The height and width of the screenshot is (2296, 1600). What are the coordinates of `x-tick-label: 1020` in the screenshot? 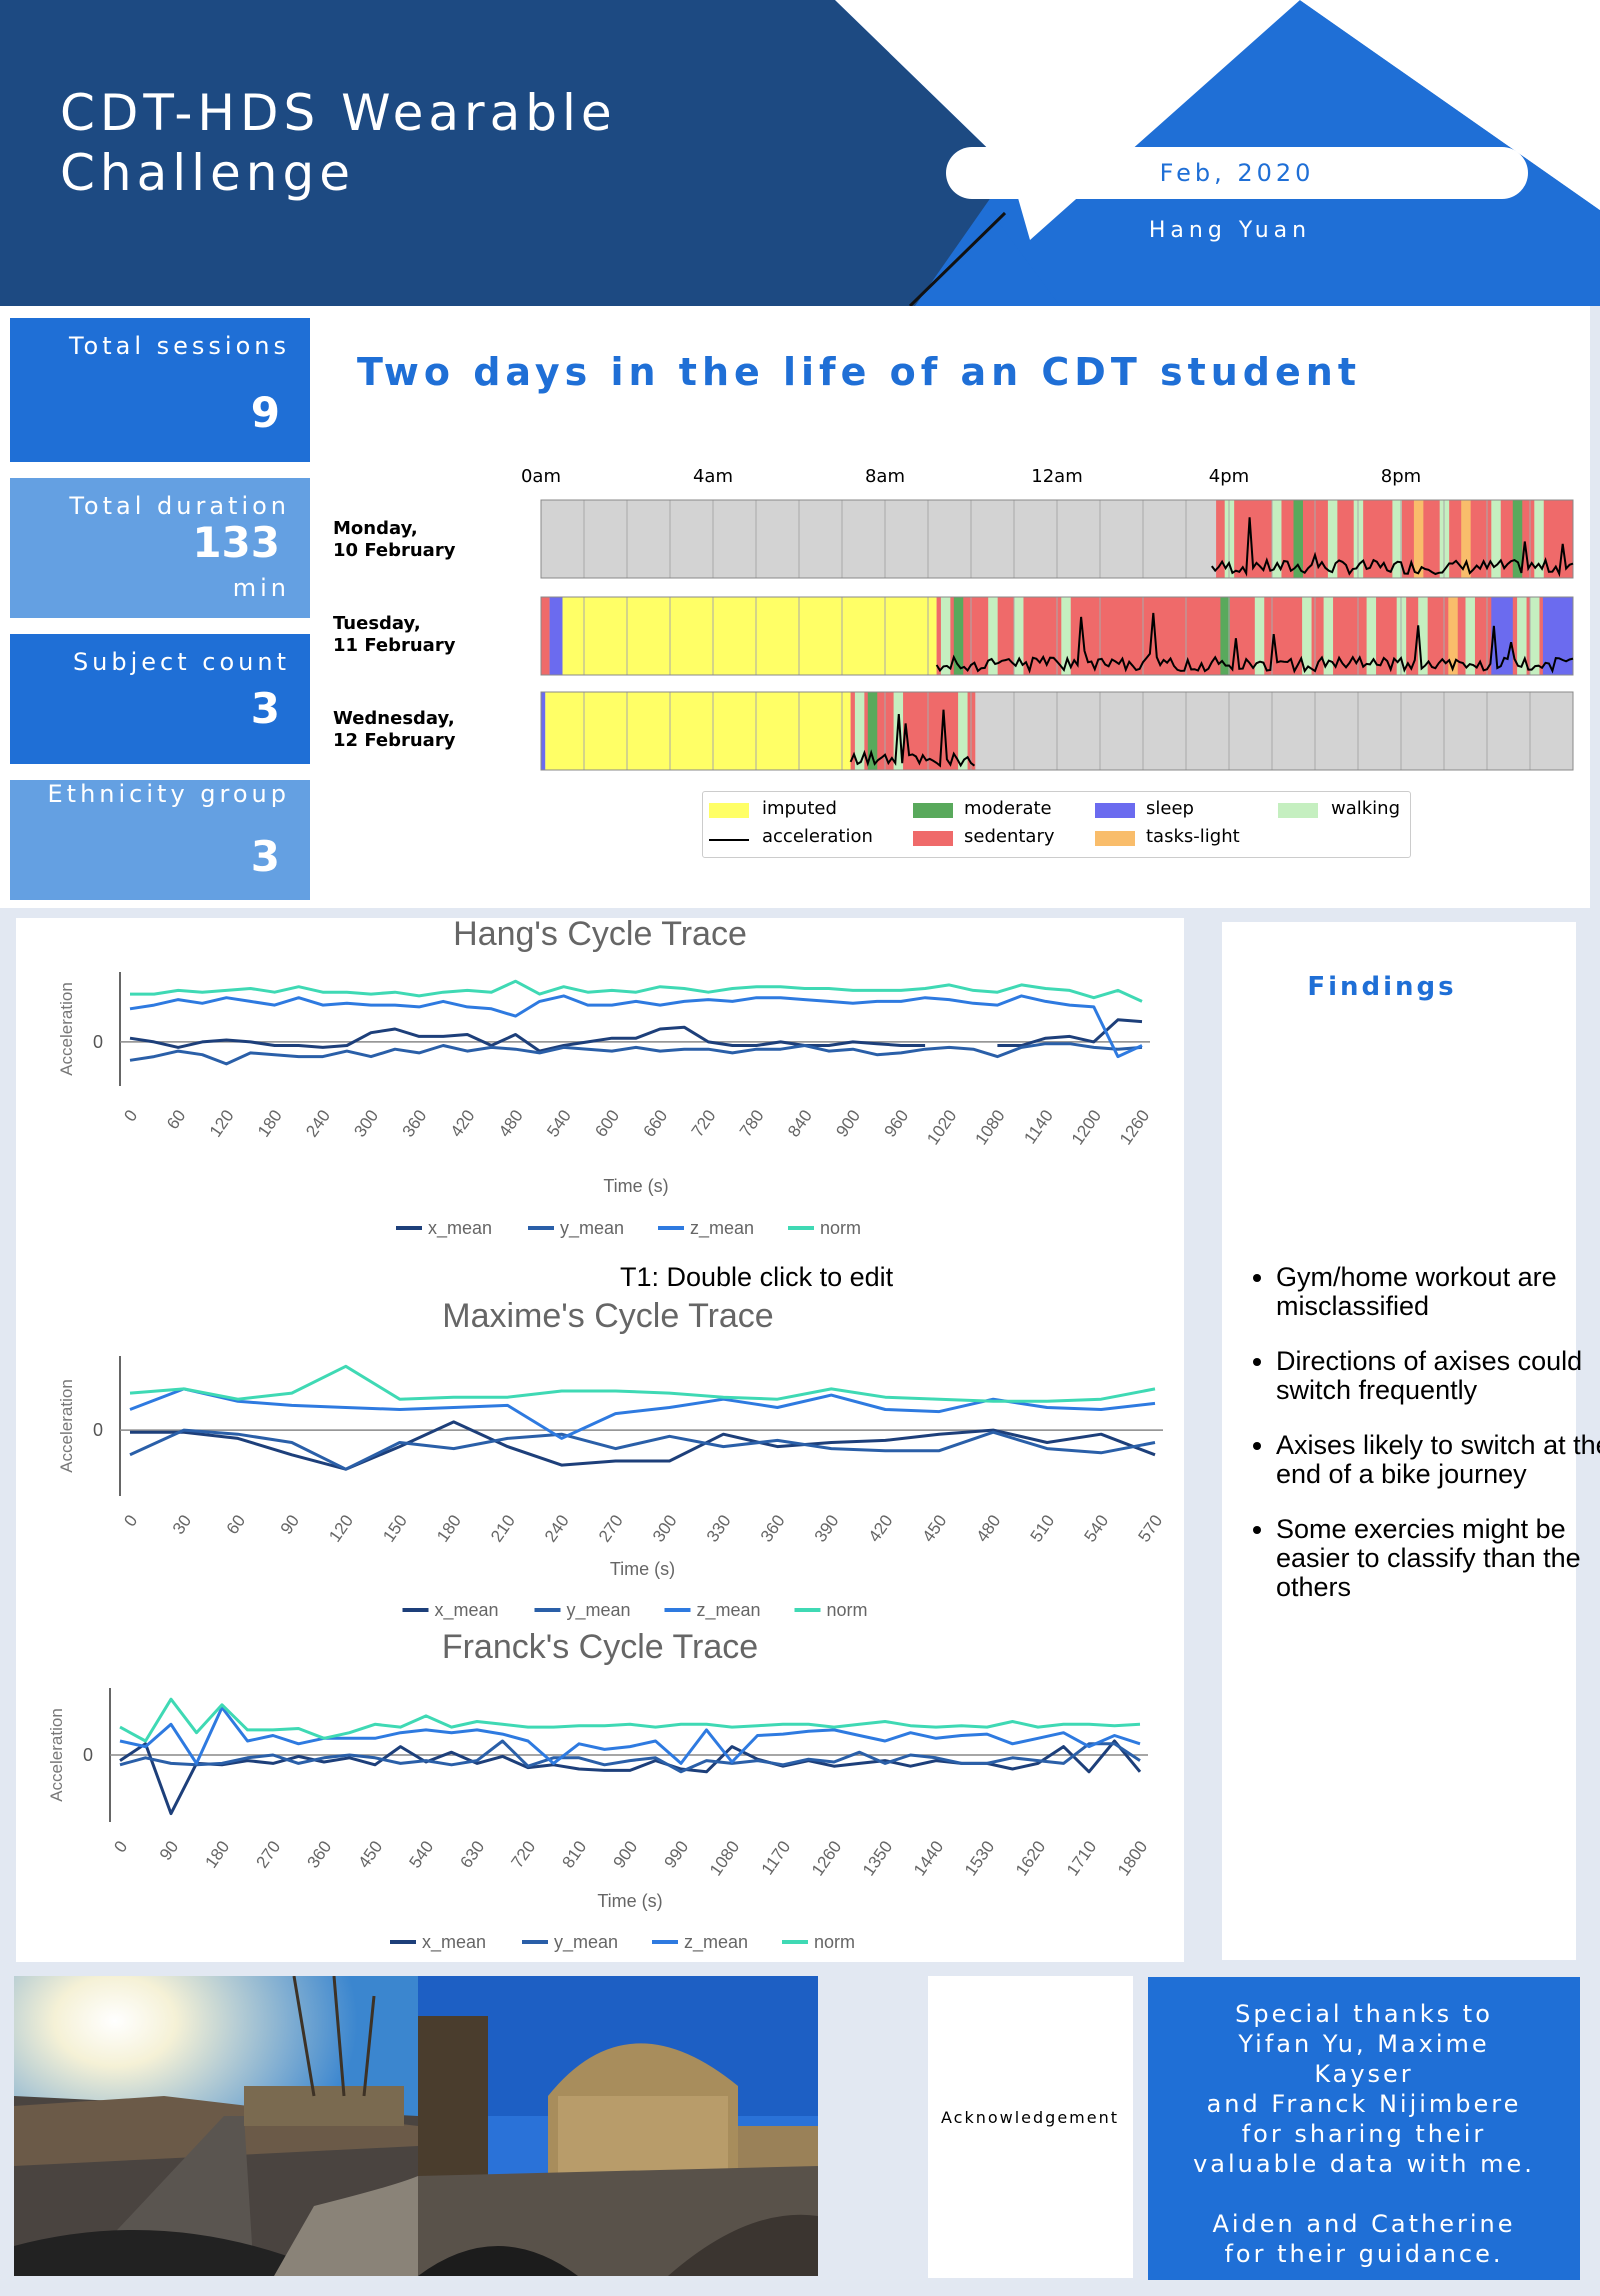 It's located at (941, 1127).